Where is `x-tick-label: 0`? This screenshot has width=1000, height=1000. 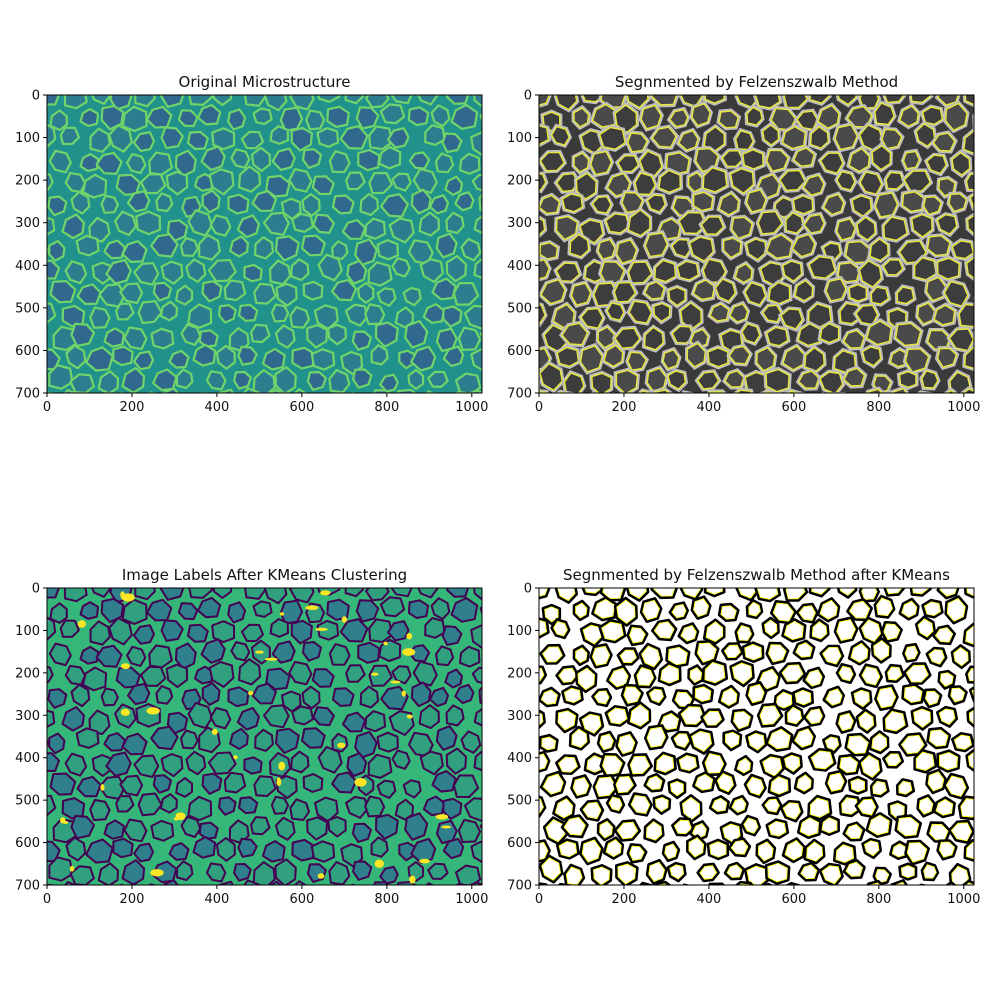 x-tick-label: 0 is located at coordinates (47, 899).